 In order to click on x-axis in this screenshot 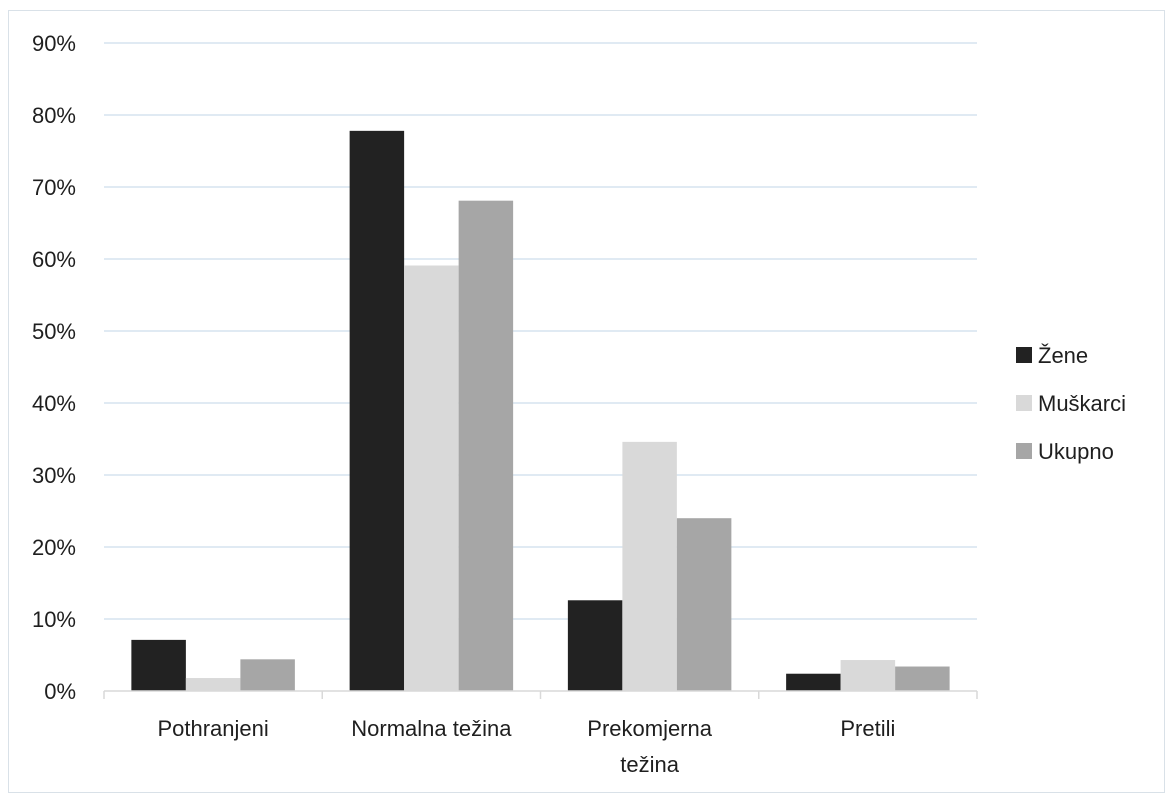, I will do `click(540, 694)`.